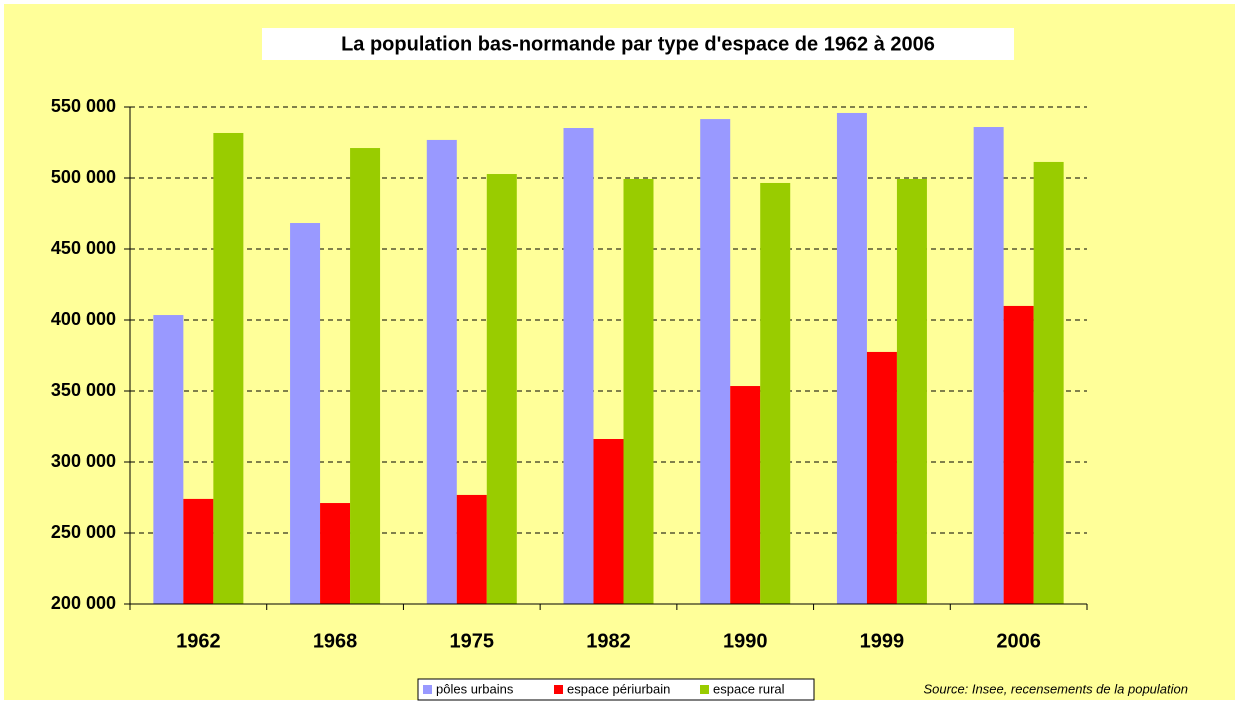 This screenshot has width=1239, height=704. I want to click on legend-box, so click(616, 689).